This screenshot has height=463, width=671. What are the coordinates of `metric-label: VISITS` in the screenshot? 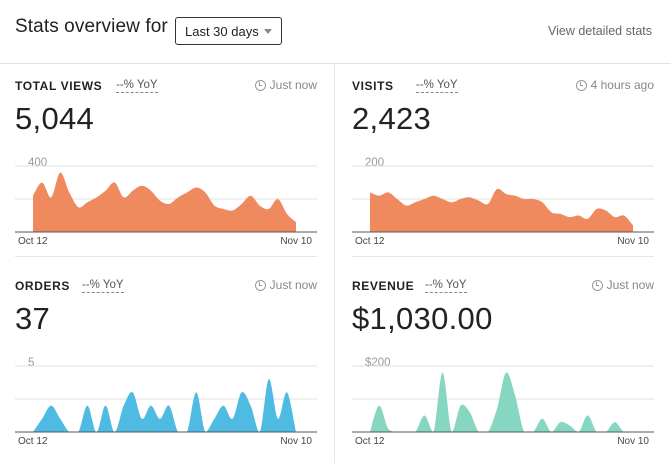 It's located at (373, 86).